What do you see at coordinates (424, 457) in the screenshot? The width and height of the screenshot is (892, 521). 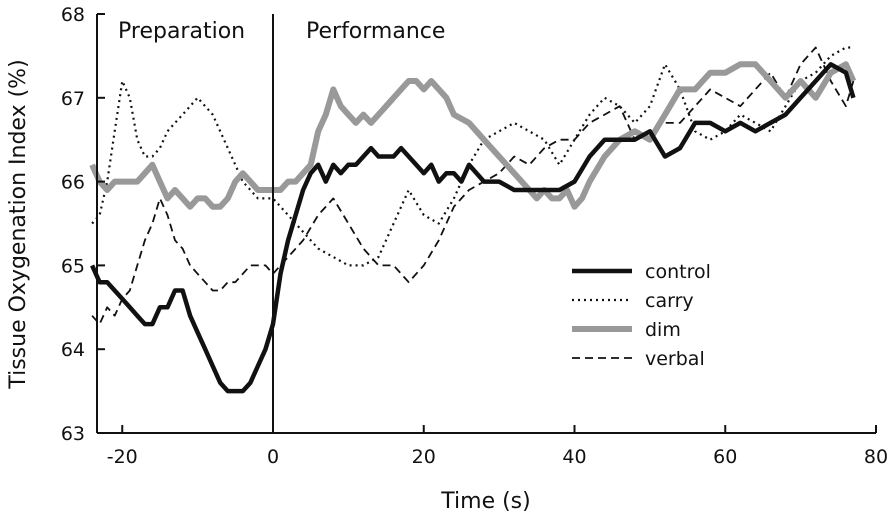 I see `x-tick-label: 20` at bounding box center [424, 457].